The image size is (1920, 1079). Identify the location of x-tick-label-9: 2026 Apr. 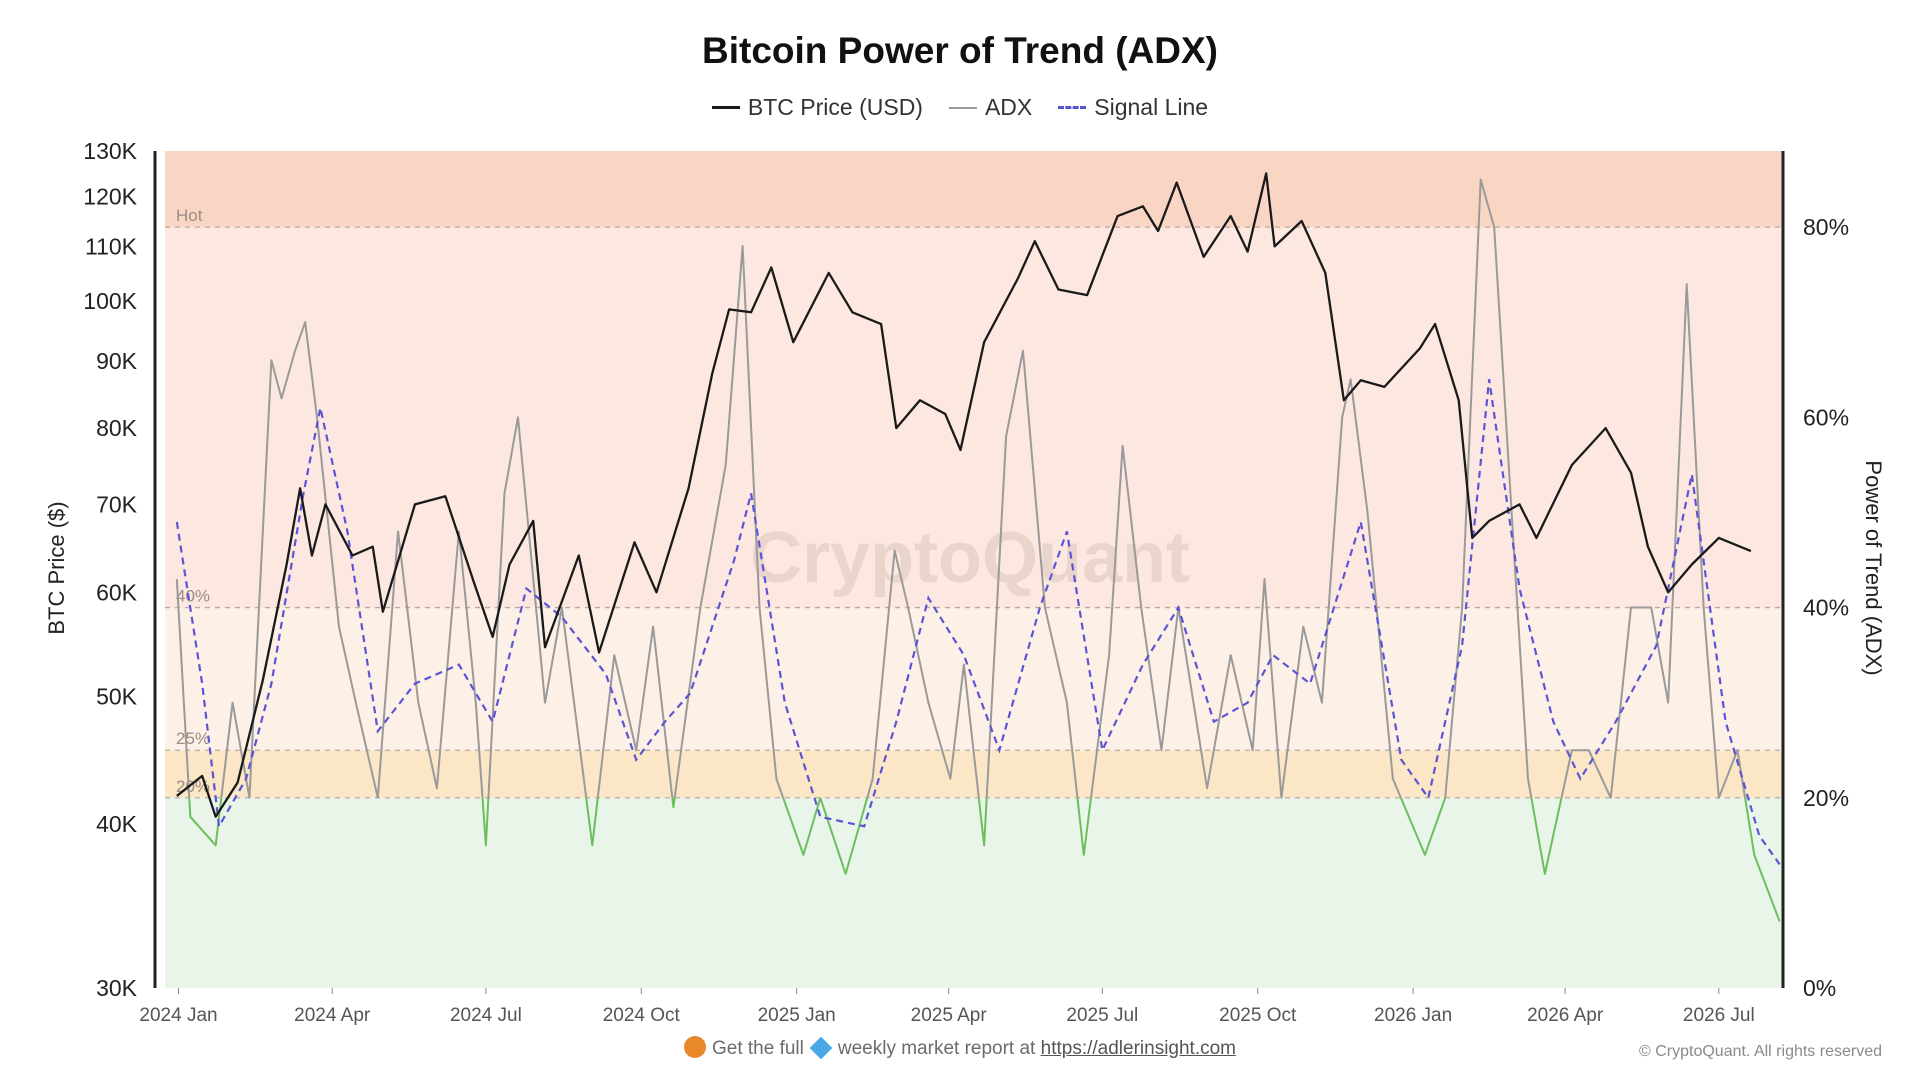
(1565, 1015).